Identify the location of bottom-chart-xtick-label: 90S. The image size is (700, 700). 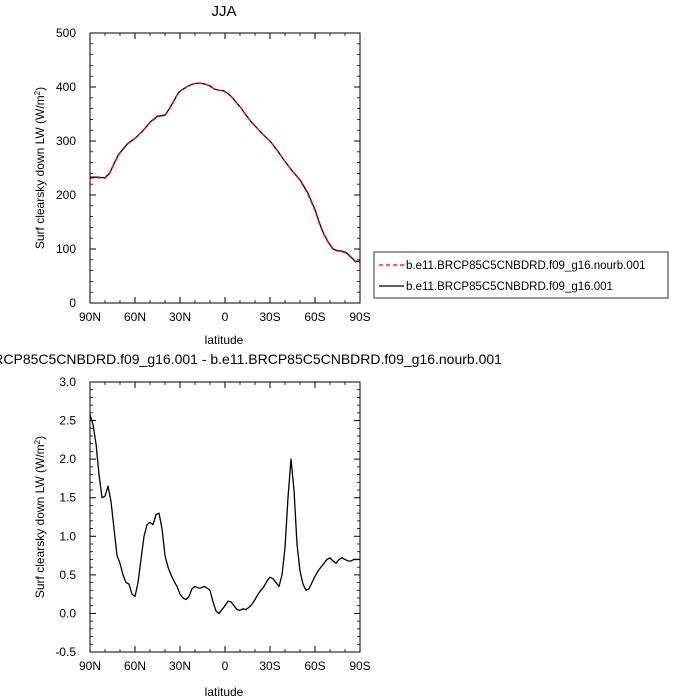
(359, 666).